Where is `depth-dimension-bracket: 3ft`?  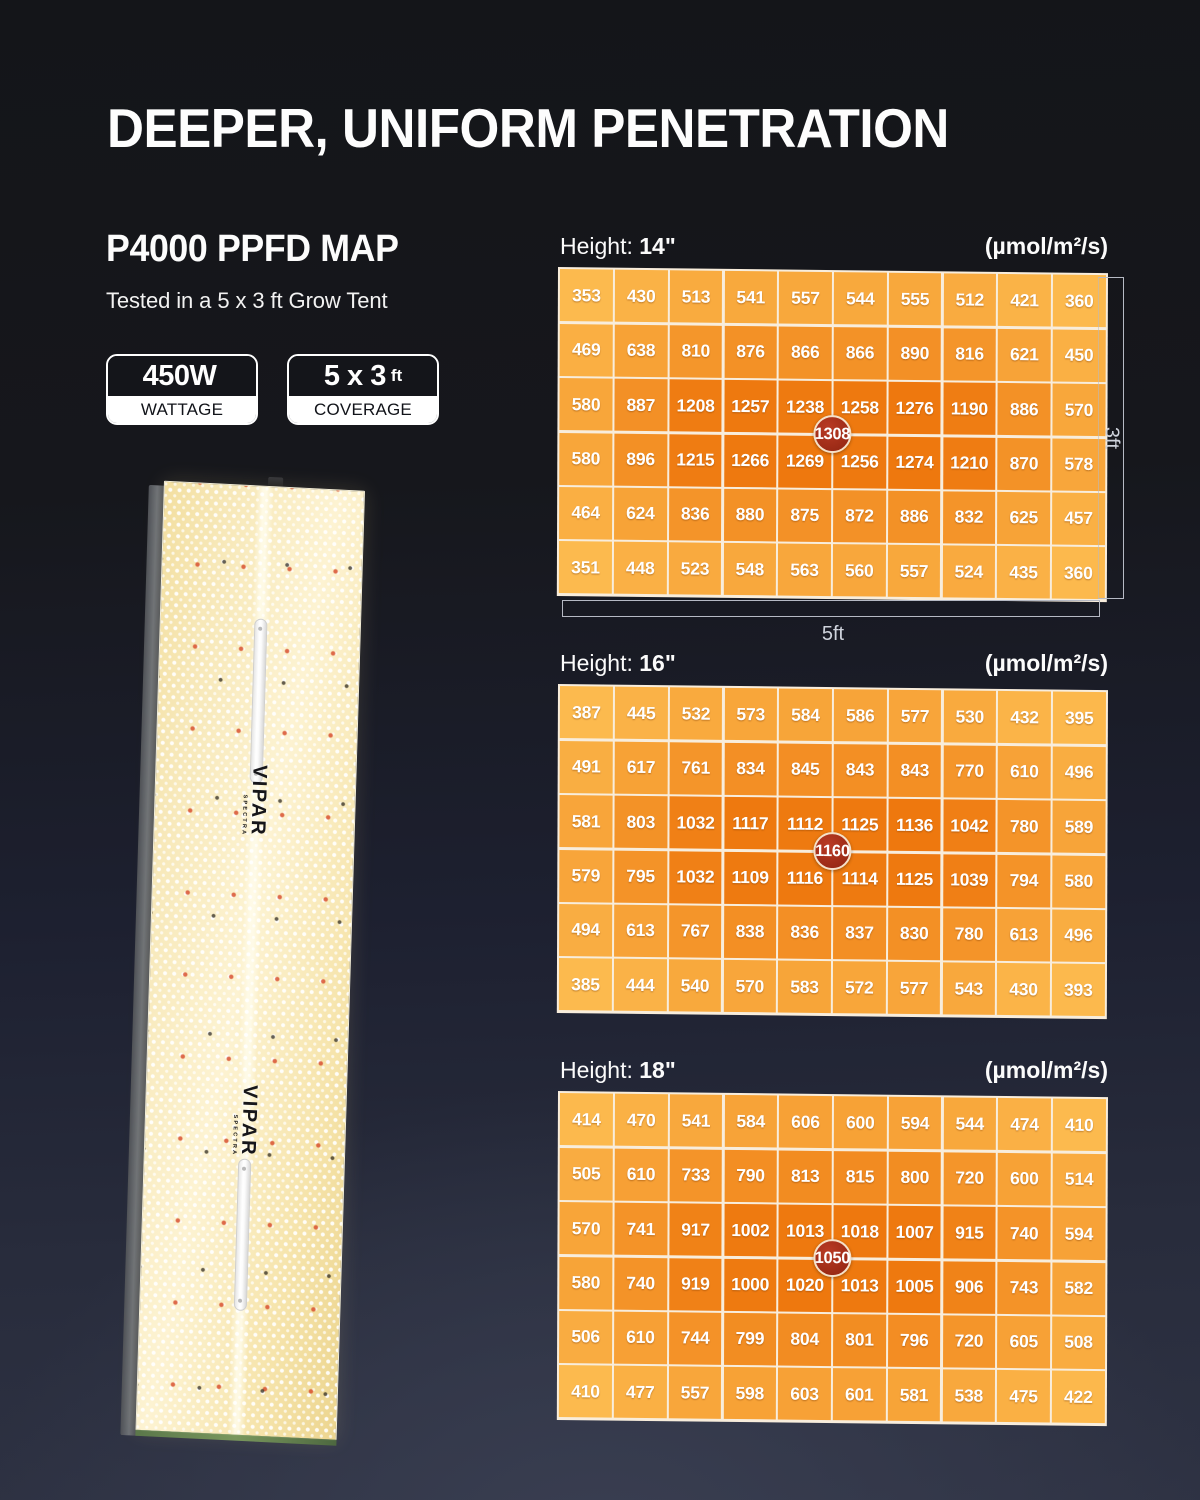 depth-dimension-bracket: 3ft is located at coordinates (1111, 438).